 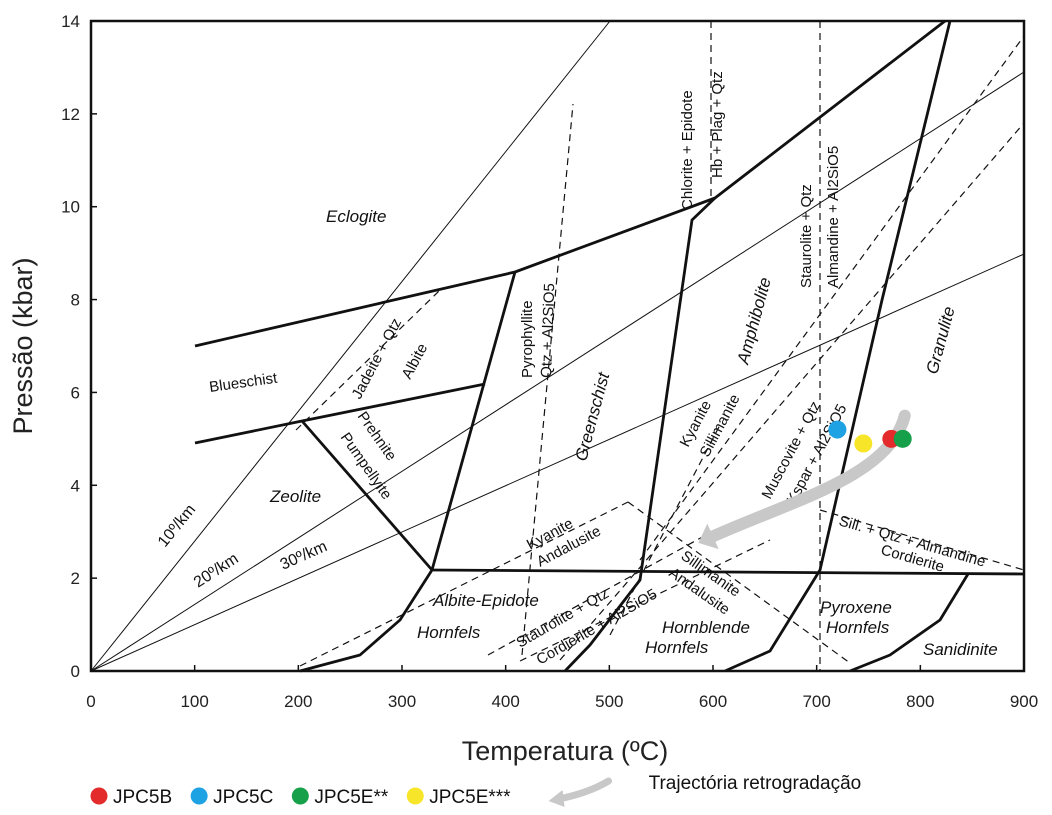 I want to click on data-point-jpc5c, so click(x=837, y=429).